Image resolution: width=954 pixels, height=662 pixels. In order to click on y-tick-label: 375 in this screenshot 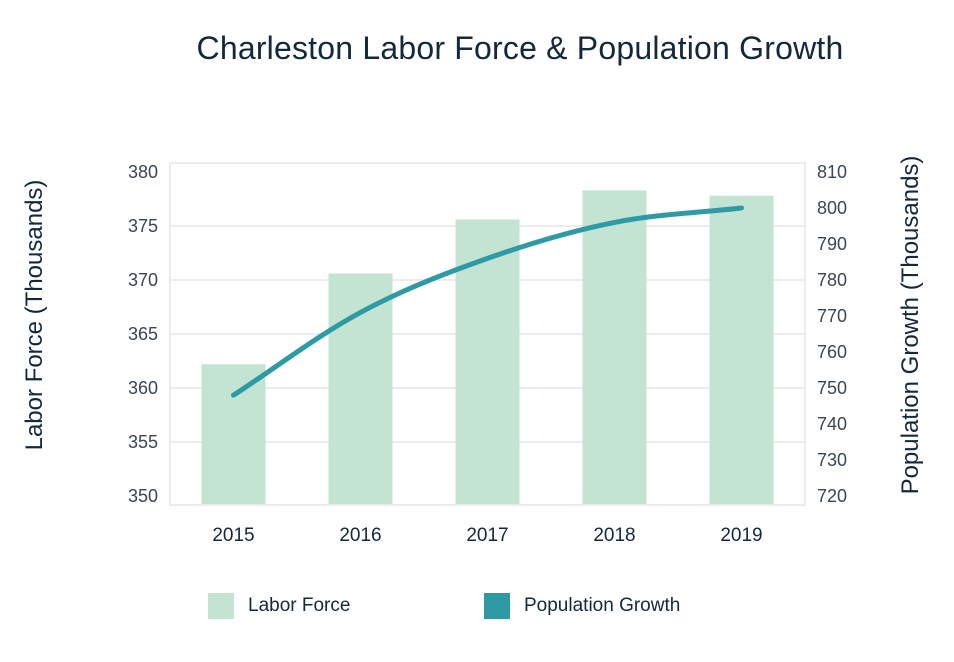, I will do `click(143, 226)`.